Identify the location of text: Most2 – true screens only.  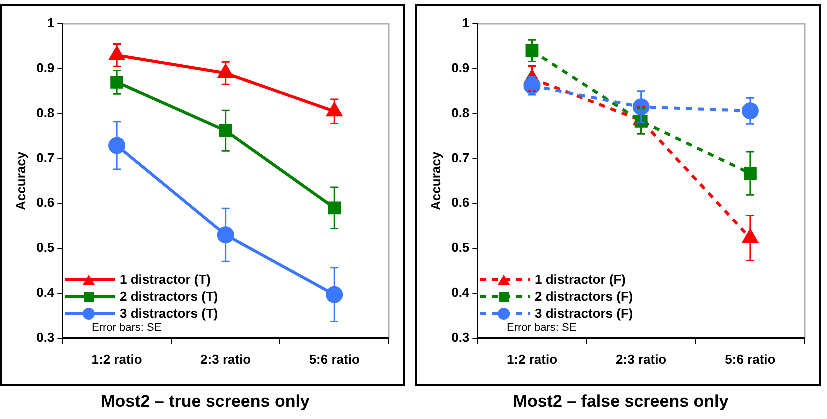
(205, 402).